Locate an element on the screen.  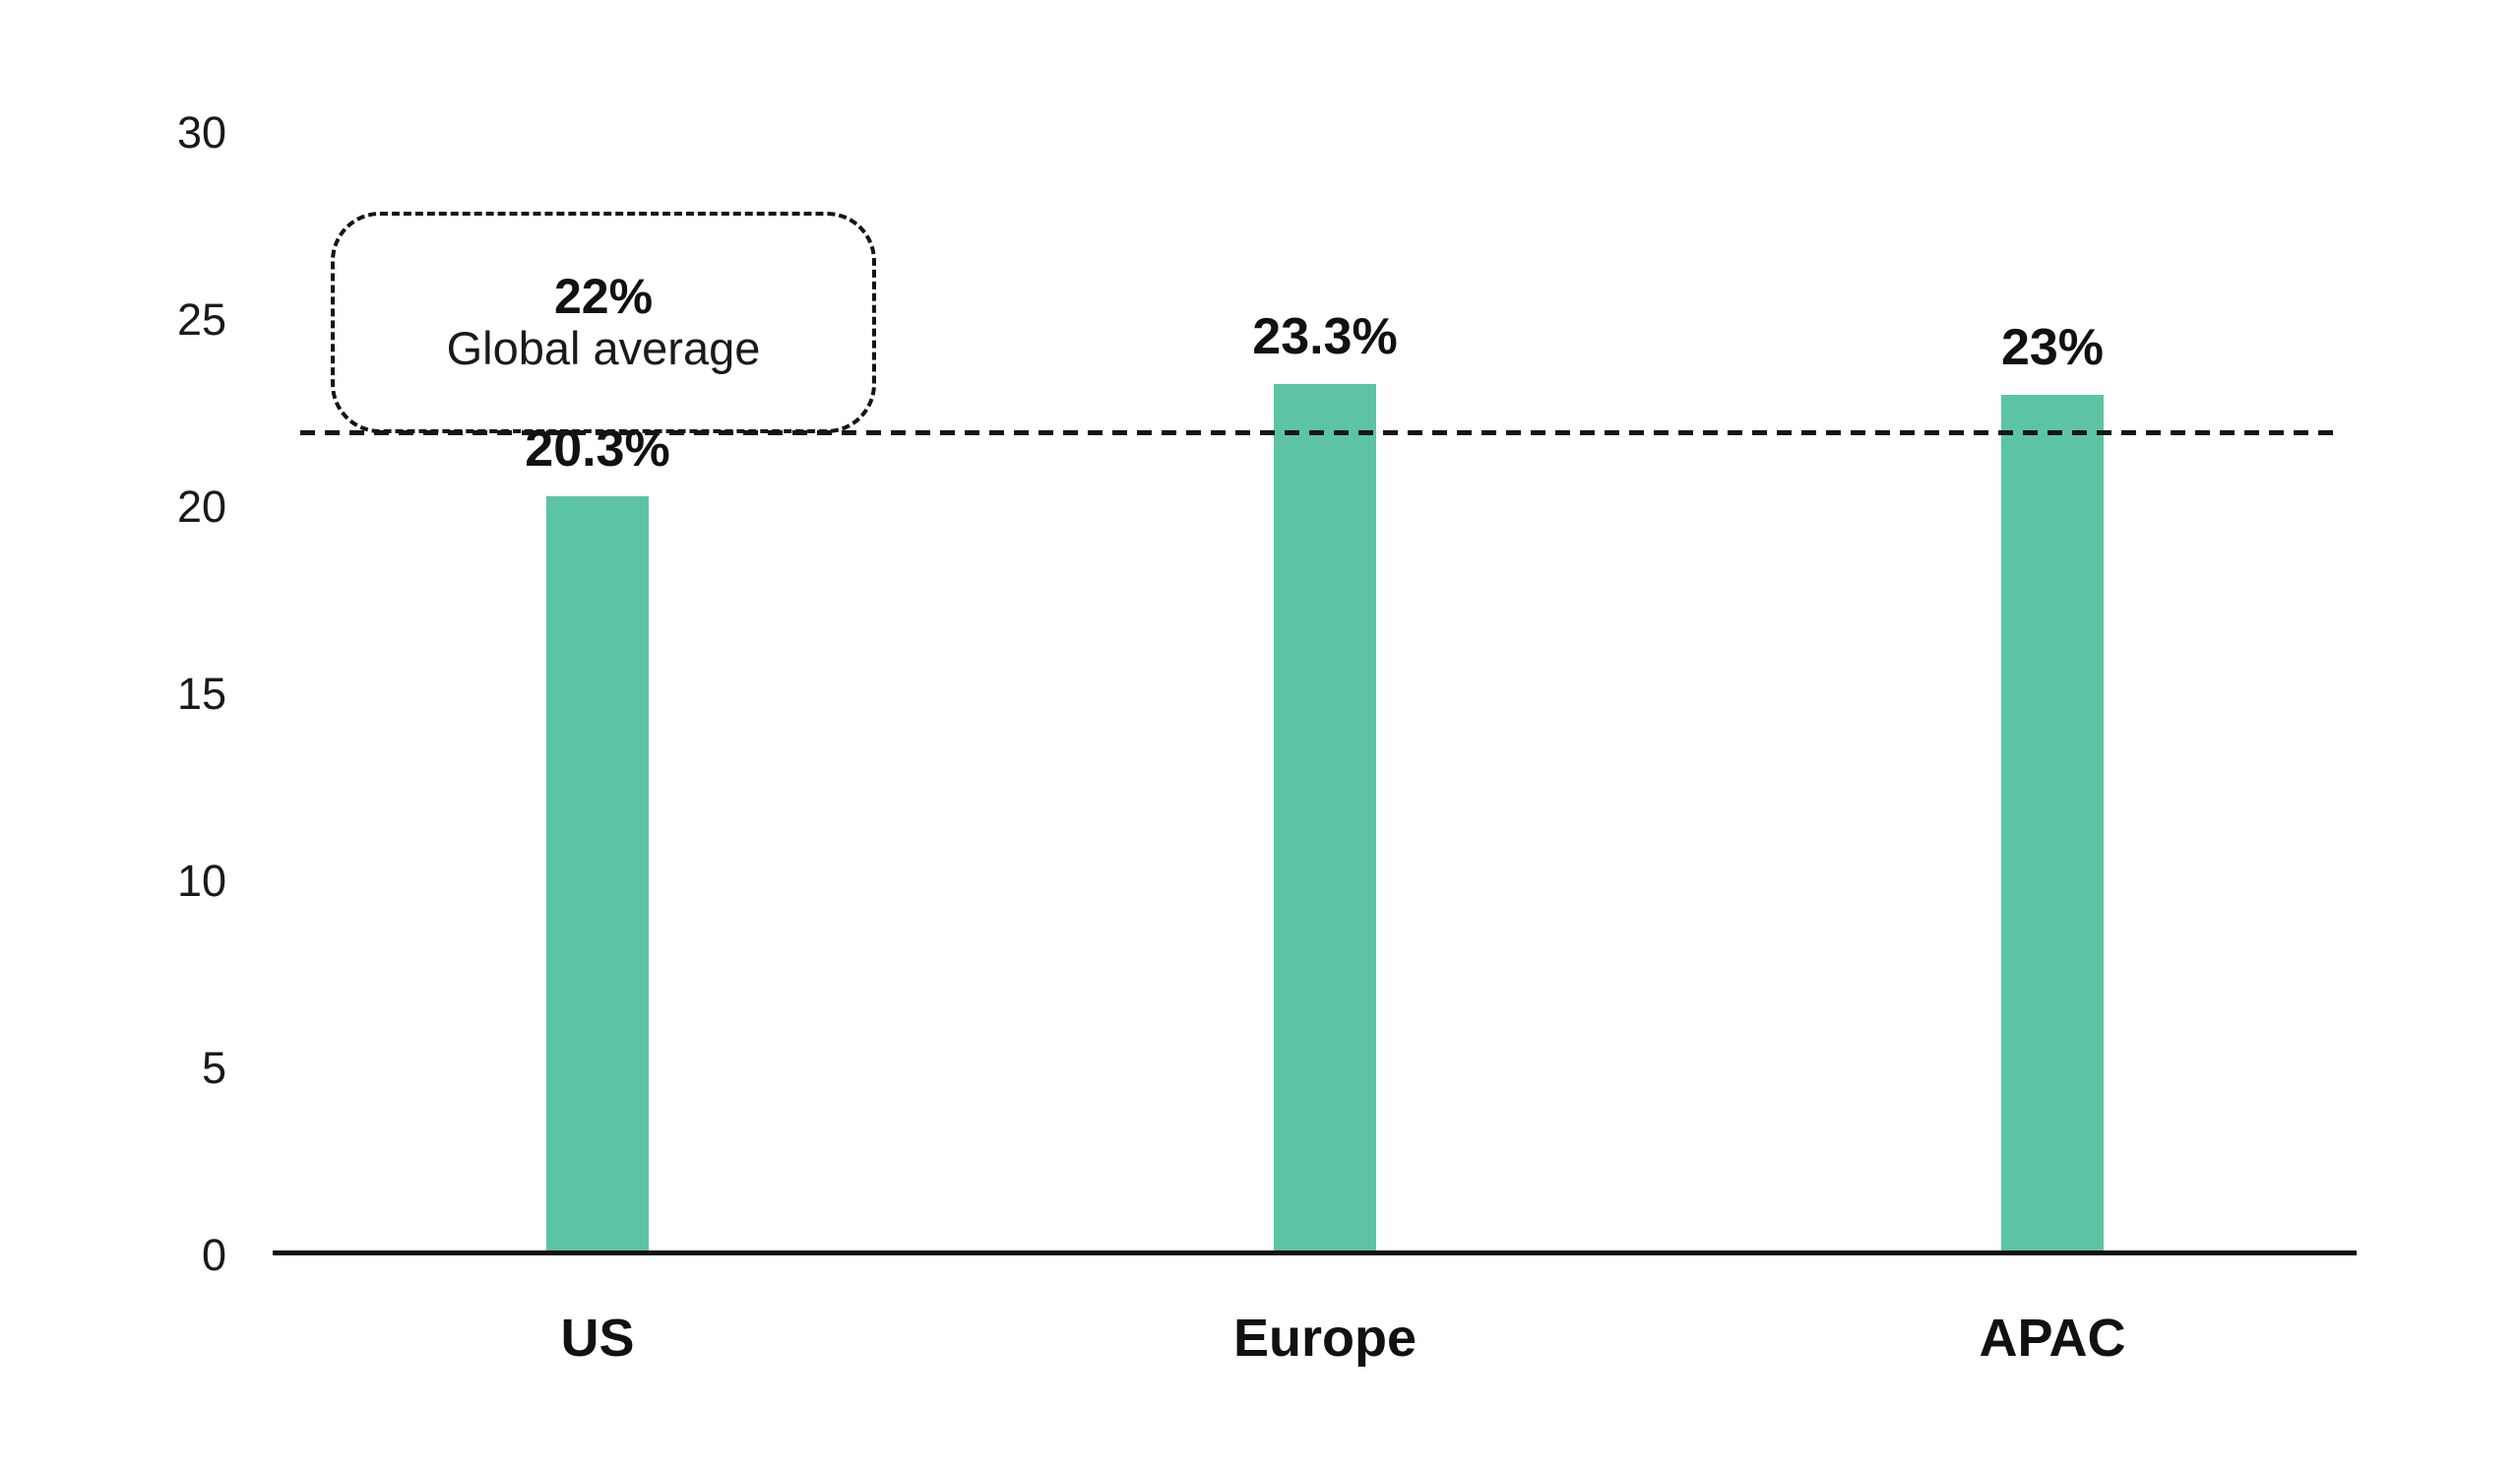
y-tick-label-0: 0 is located at coordinates (213, 1255).